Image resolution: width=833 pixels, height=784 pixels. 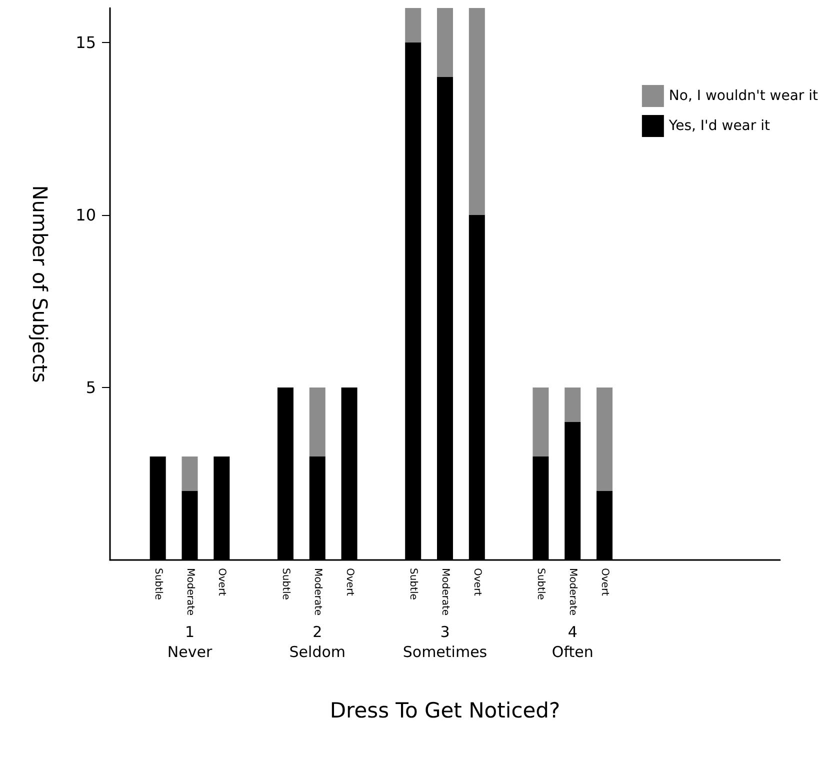 What do you see at coordinates (445, 710) in the screenshot?
I see `x-axis-title: Dress To Get Noticed?` at bounding box center [445, 710].